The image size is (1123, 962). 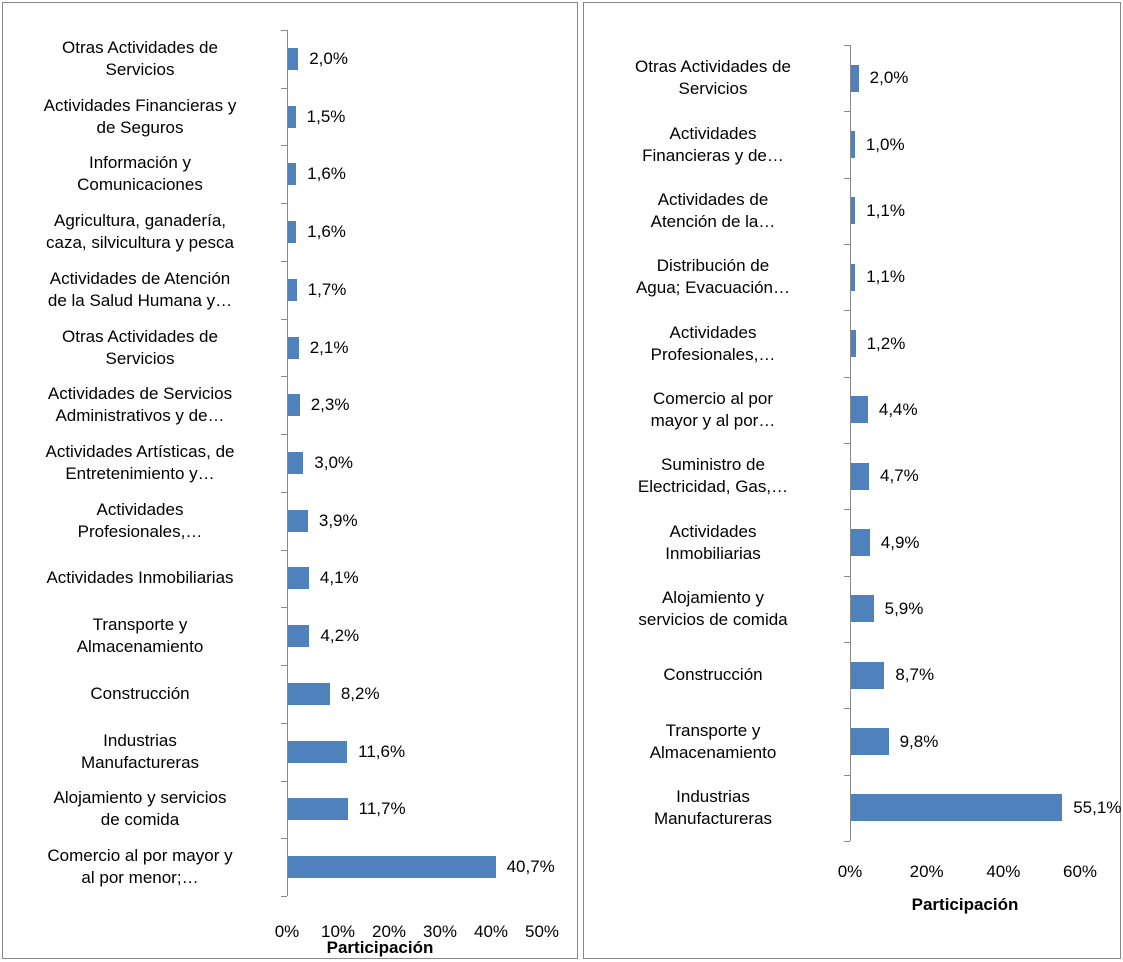 What do you see at coordinates (904, 608) in the screenshot?
I see `value-label: 5,9%` at bounding box center [904, 608].